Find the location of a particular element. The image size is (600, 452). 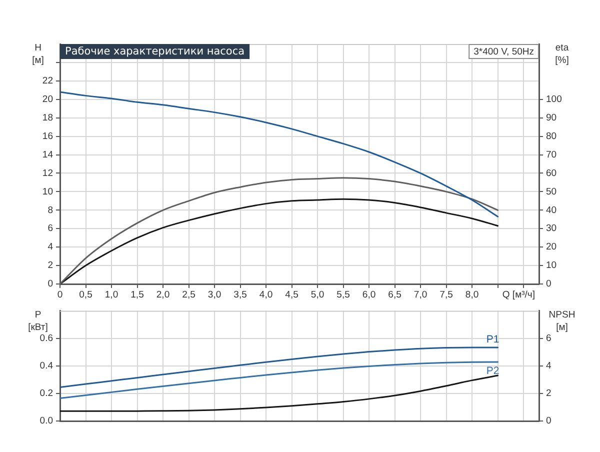

x-tick-label: 8,0 is located at coordinates (472, 294).